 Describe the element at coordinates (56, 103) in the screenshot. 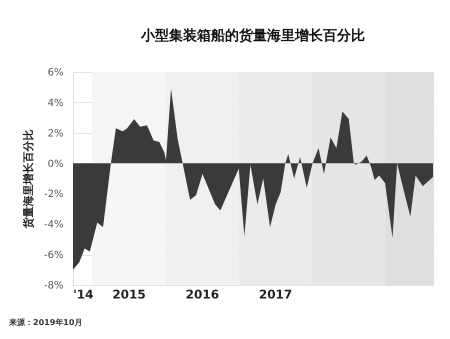

I see `y-tick-label: 4%` at that location.